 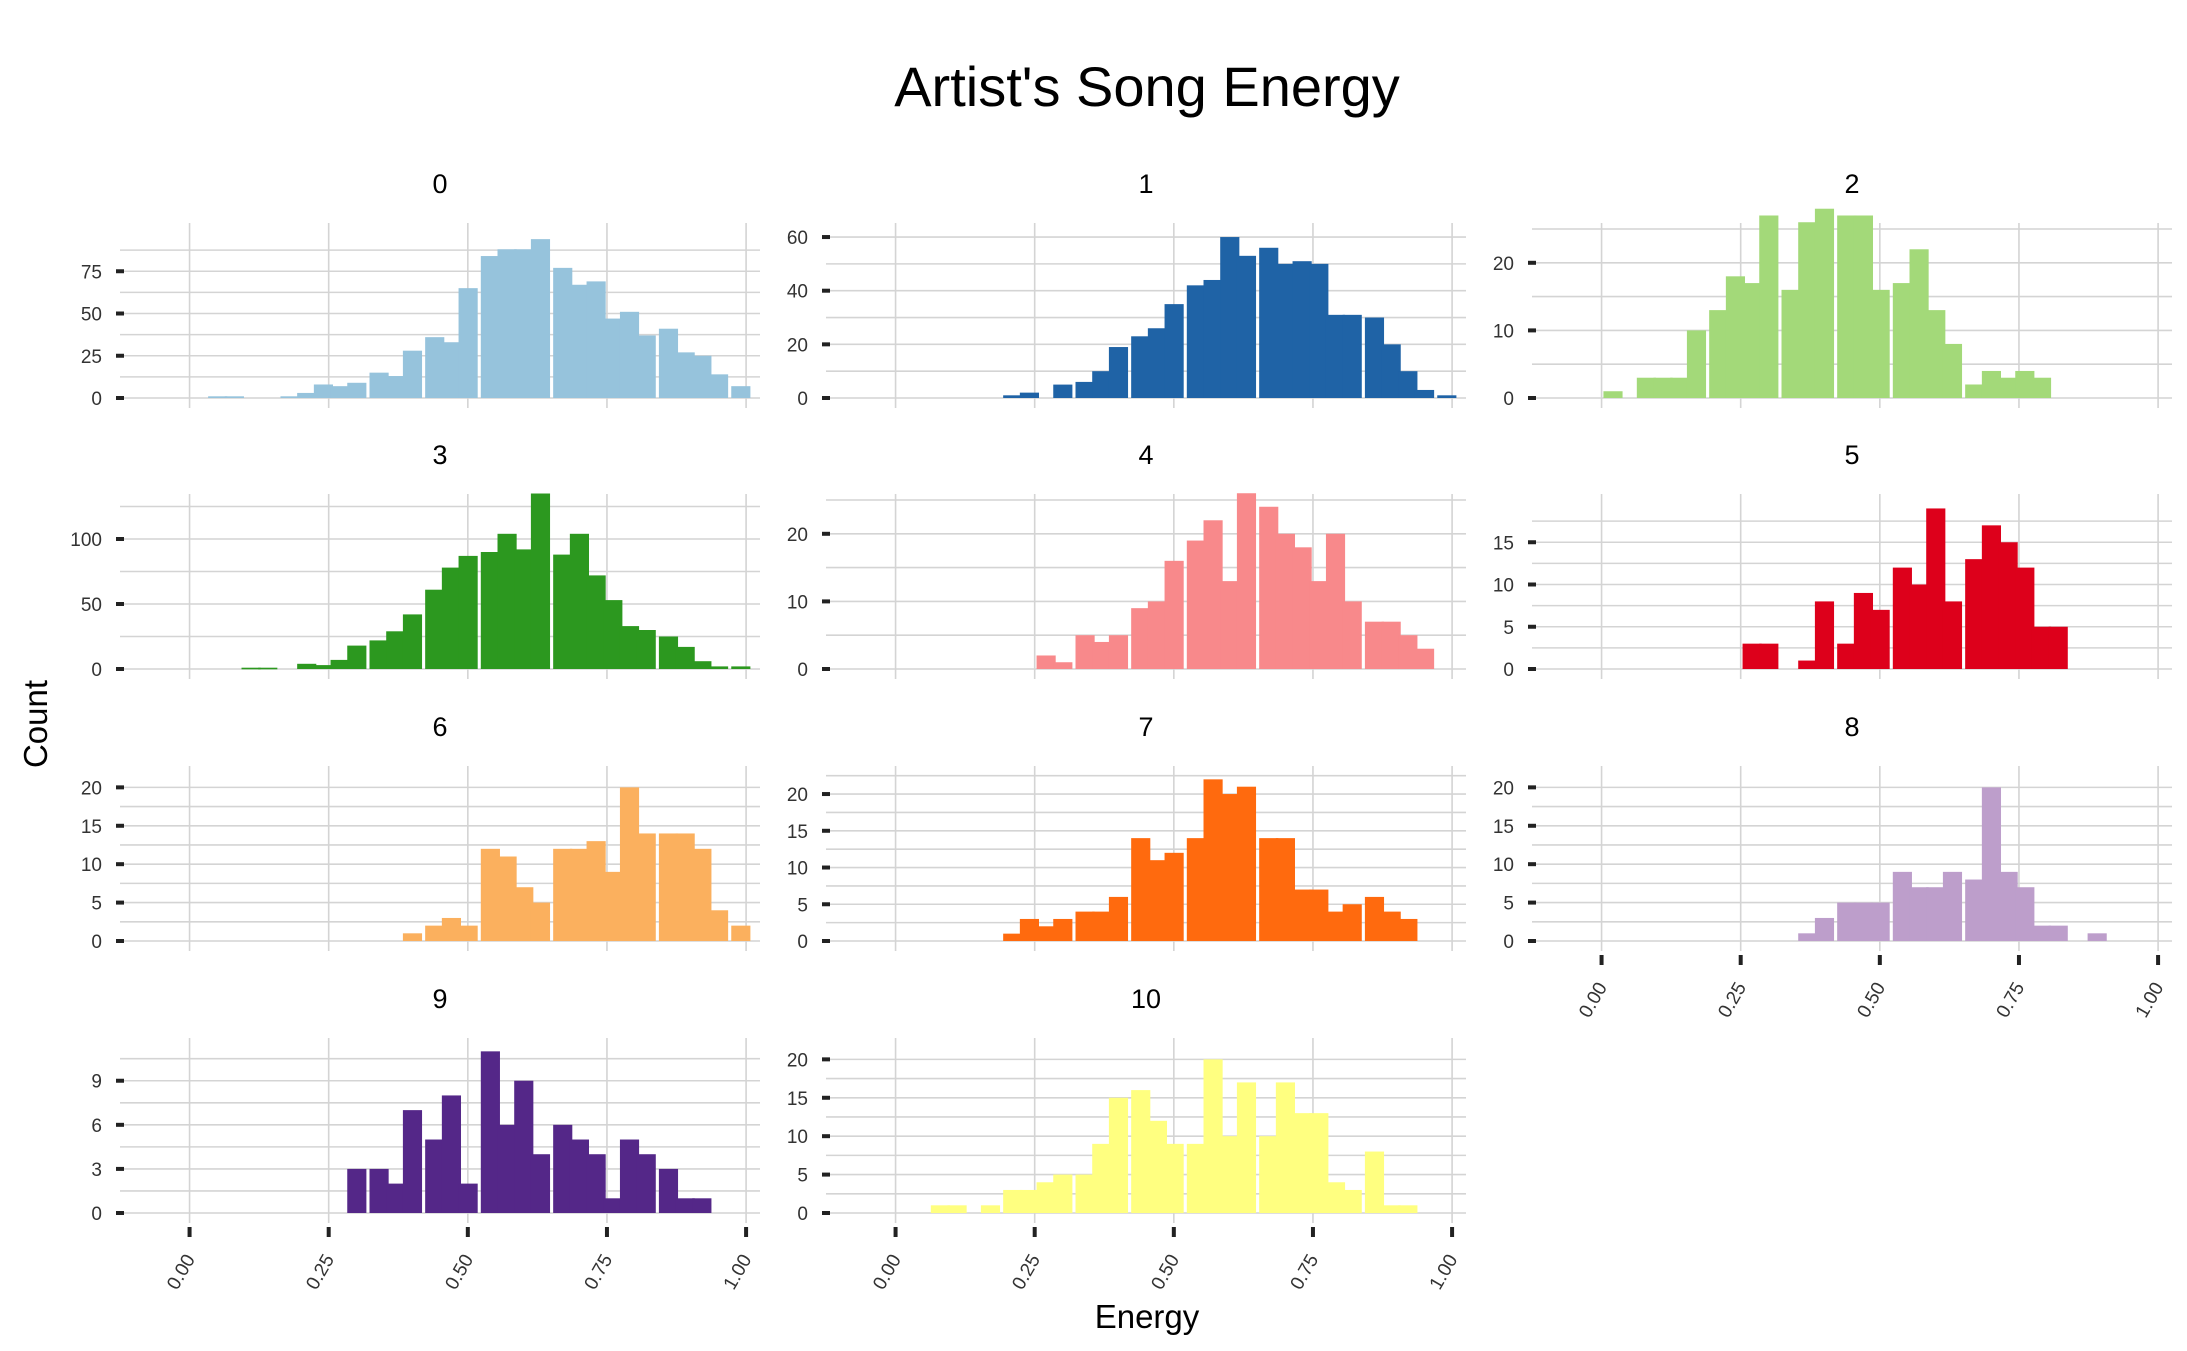 What do you see at coordinates (1145, 455) in the screenshot?
I see `facet-label-4: 4` at bounding box center [1145, 455].